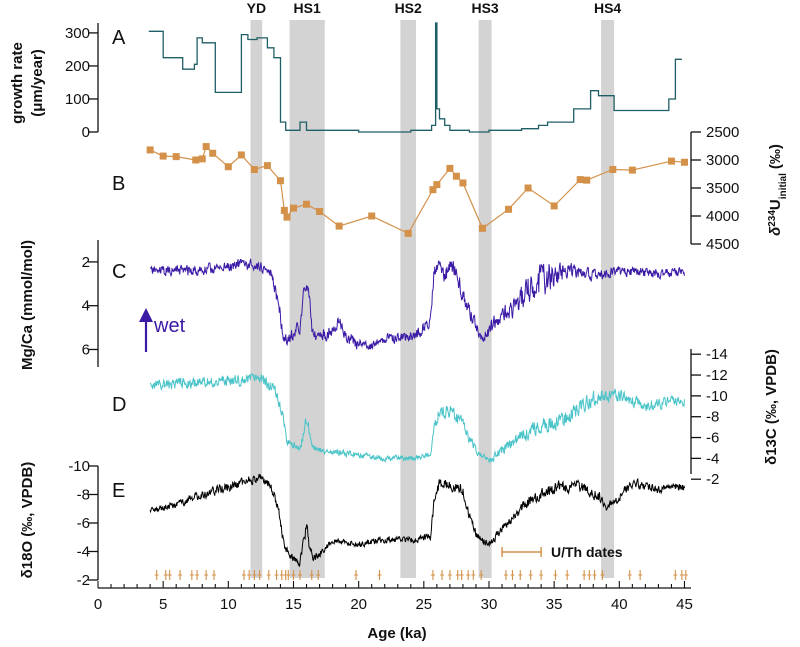 The width and height of the screenshot is (800, 647). I want to click on event-label-yd: YD, so click(256, 8).